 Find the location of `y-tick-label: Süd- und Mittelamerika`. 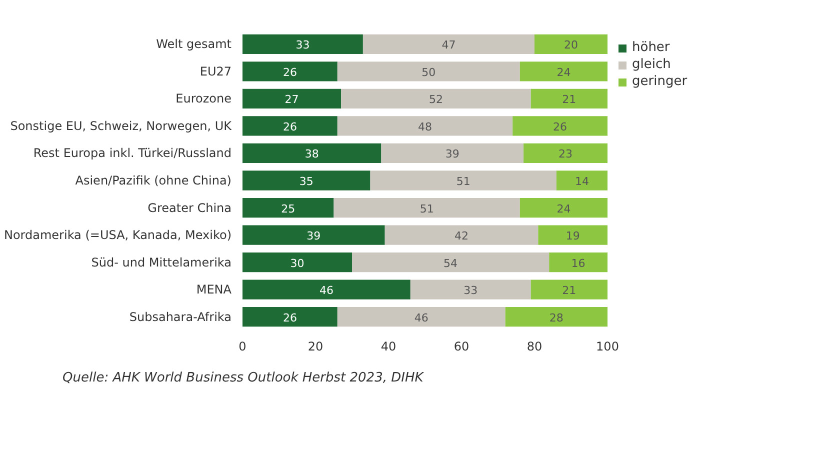

y-tick-label: Süd- und Mittelamerika is located at coordinates (161, 262).